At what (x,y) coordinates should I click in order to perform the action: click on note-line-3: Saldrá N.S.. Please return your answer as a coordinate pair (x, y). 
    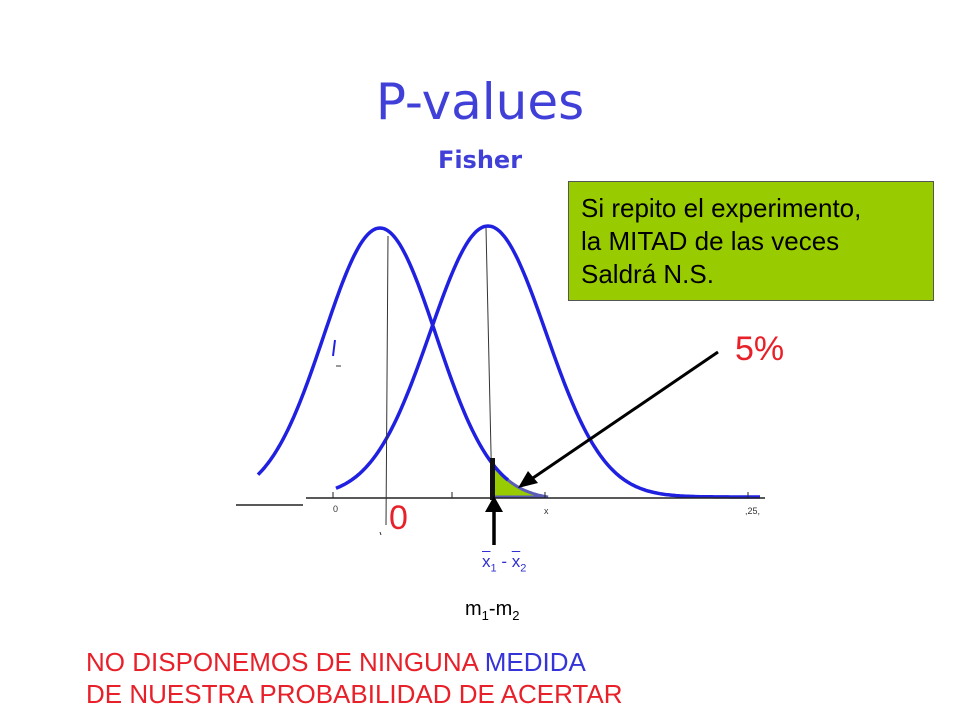
    Looking at the image, I should click on (647, 274).